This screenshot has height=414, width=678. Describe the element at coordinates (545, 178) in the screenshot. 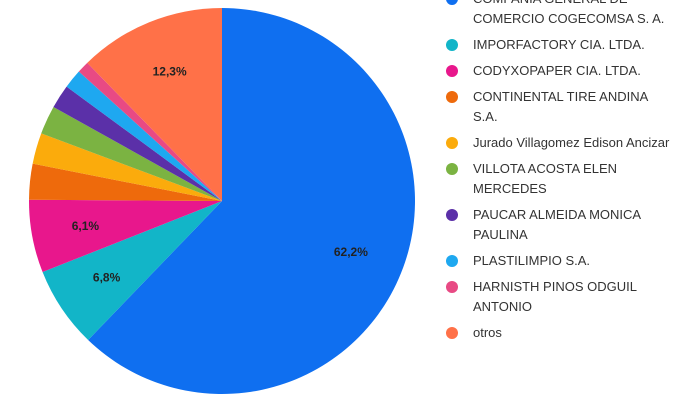

I see `legend-label: VILLOTA ACOSTA ELEN MERCEDES` at that location.